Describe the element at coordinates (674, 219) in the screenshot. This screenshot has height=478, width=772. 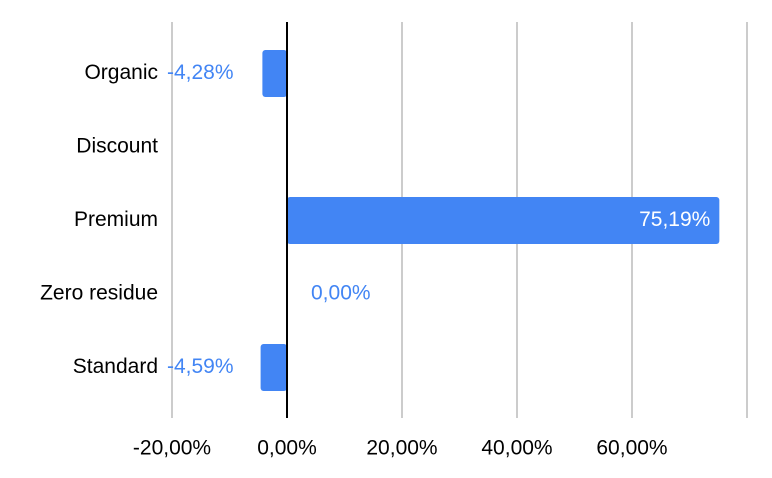
I see `data-label: 75,19%` at that location.